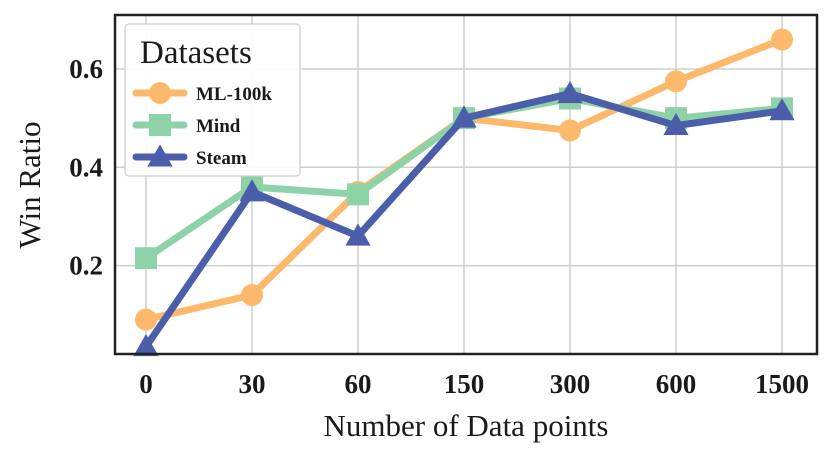 Image resolution: width=830 pixels, height=459 pixels. I want to click on legend-label: ML-100k, so click(234, 94).